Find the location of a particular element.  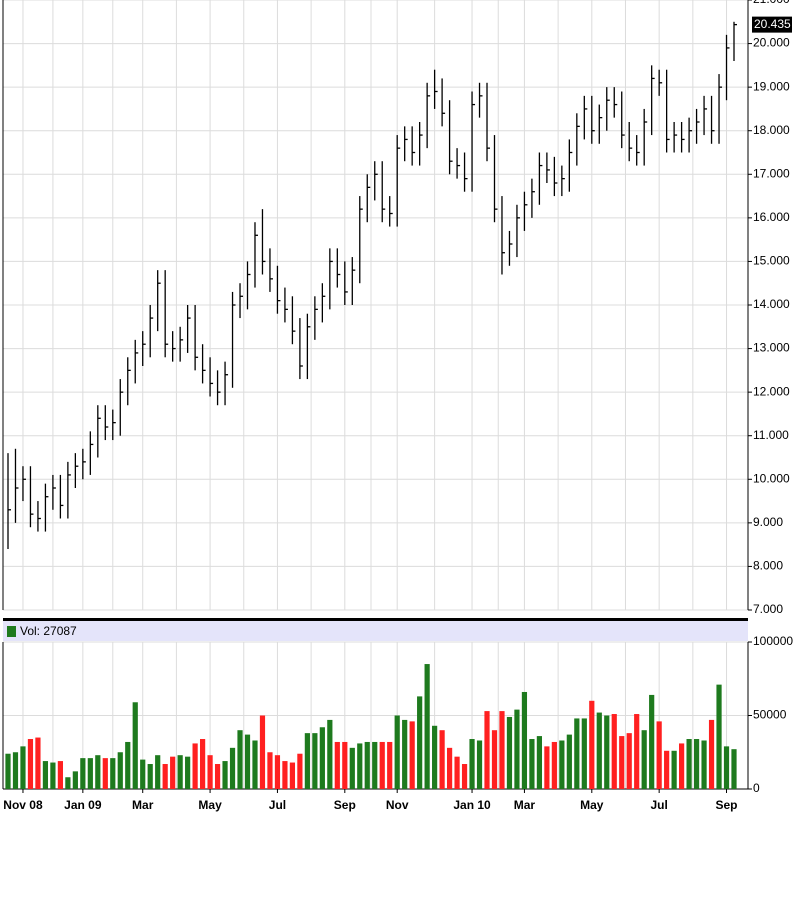

y-tick-label: 13.000 is located at coordinates (771, 348).